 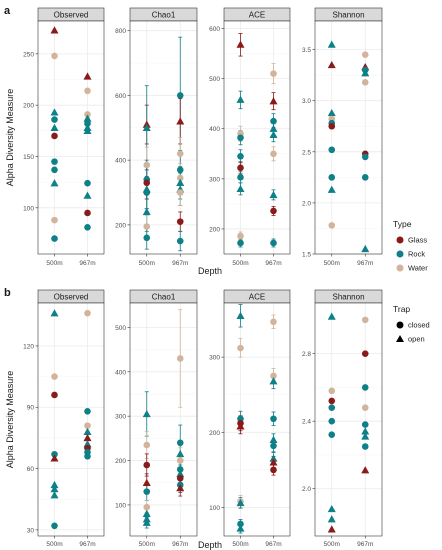 What do you see at coordinates (417, 240) in the screenshot?
I see `legend-label: Glass` at bounding box center [417, 240].